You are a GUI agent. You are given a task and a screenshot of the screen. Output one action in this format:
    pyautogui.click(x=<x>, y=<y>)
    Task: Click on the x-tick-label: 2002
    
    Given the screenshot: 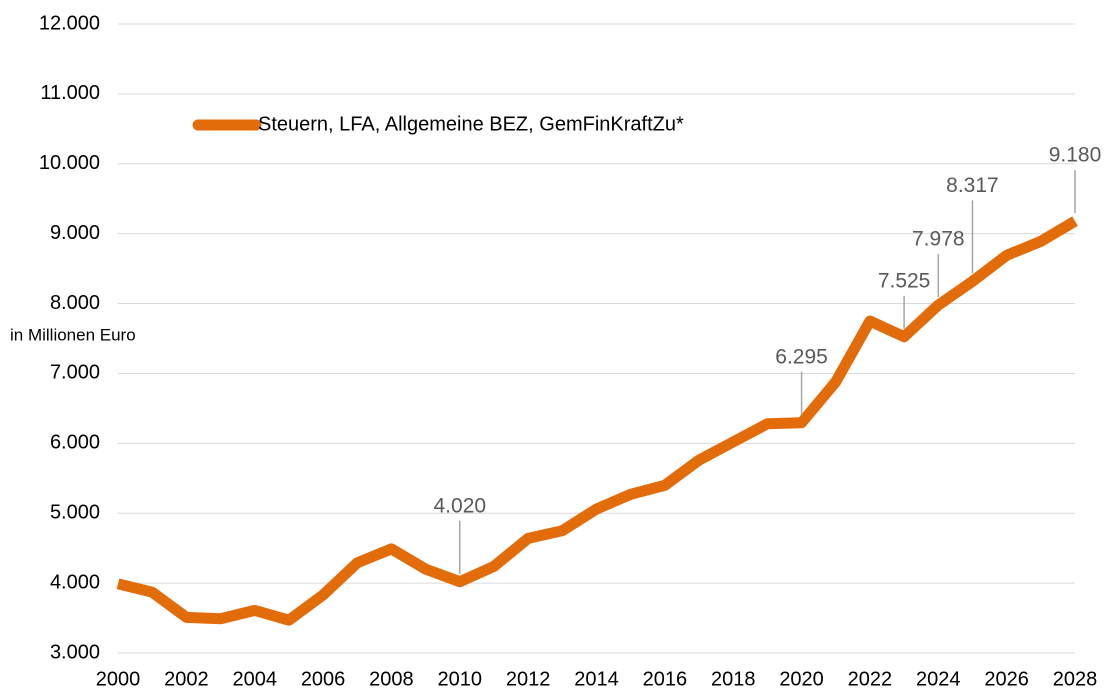 What is the action you would take?
    pyautogui.click(x=186, y=679)
    